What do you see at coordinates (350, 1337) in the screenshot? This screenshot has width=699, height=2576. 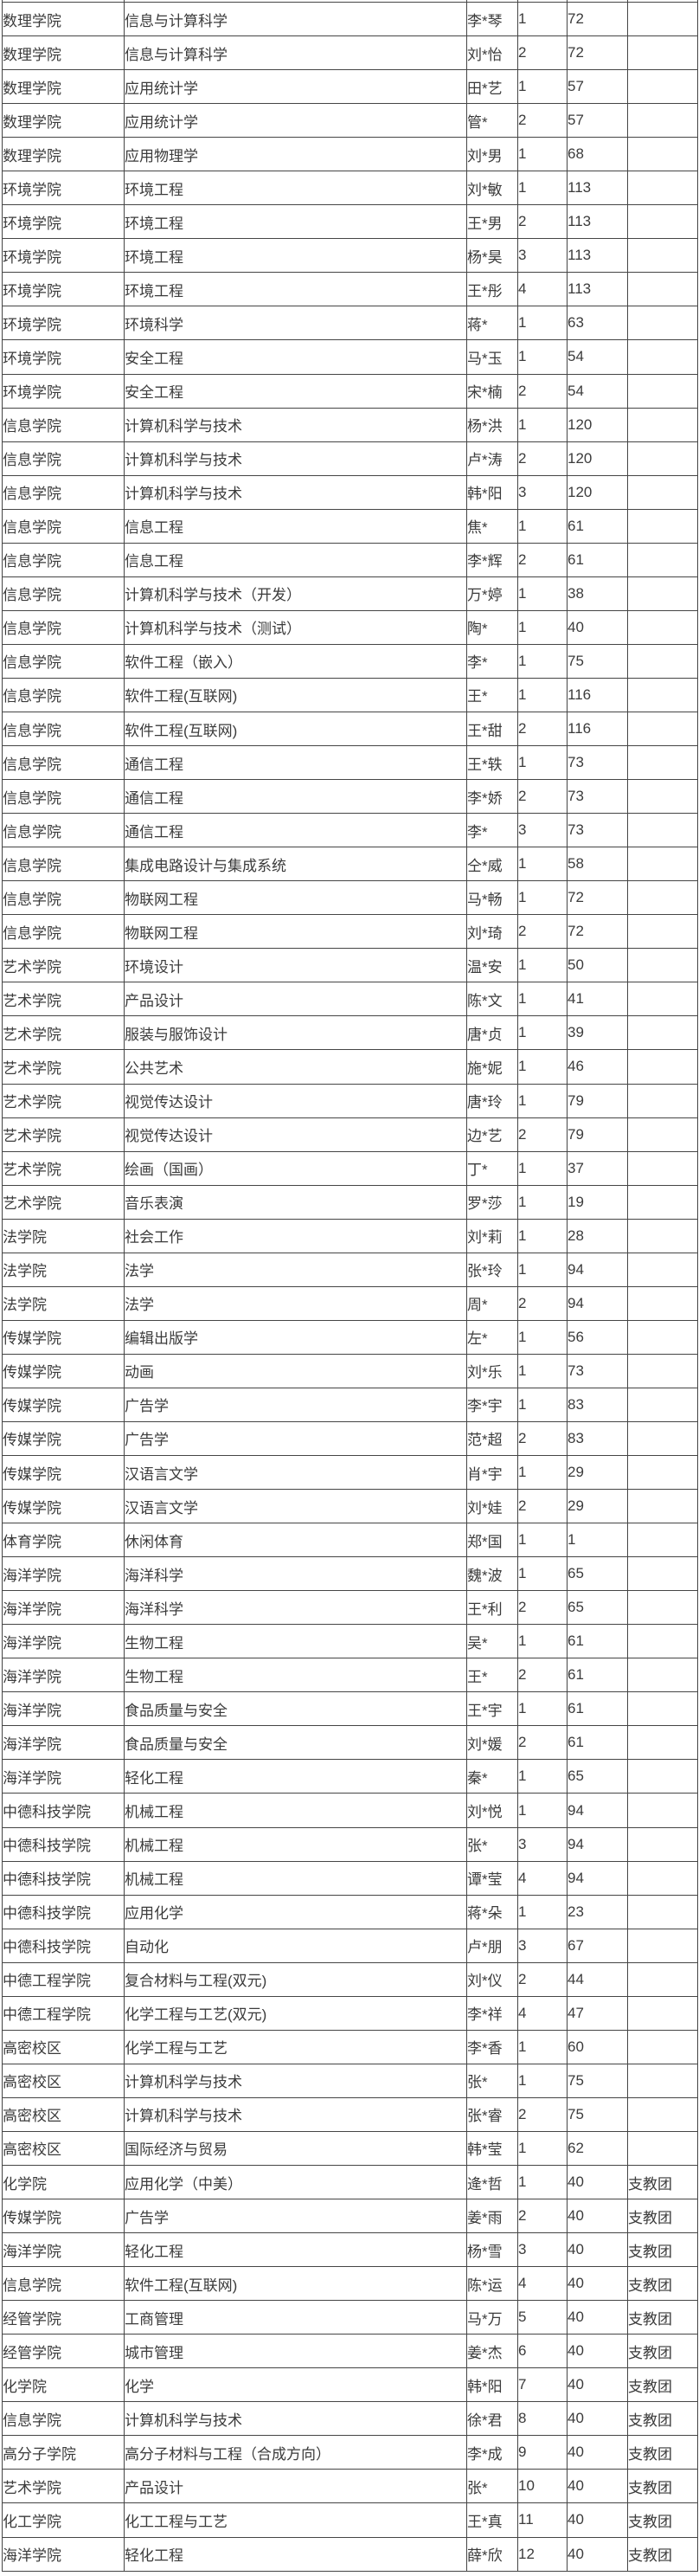 I see `table-row: 传媒学院 编辑出版学 左* 1 56` at bounding box center [350, 1337].